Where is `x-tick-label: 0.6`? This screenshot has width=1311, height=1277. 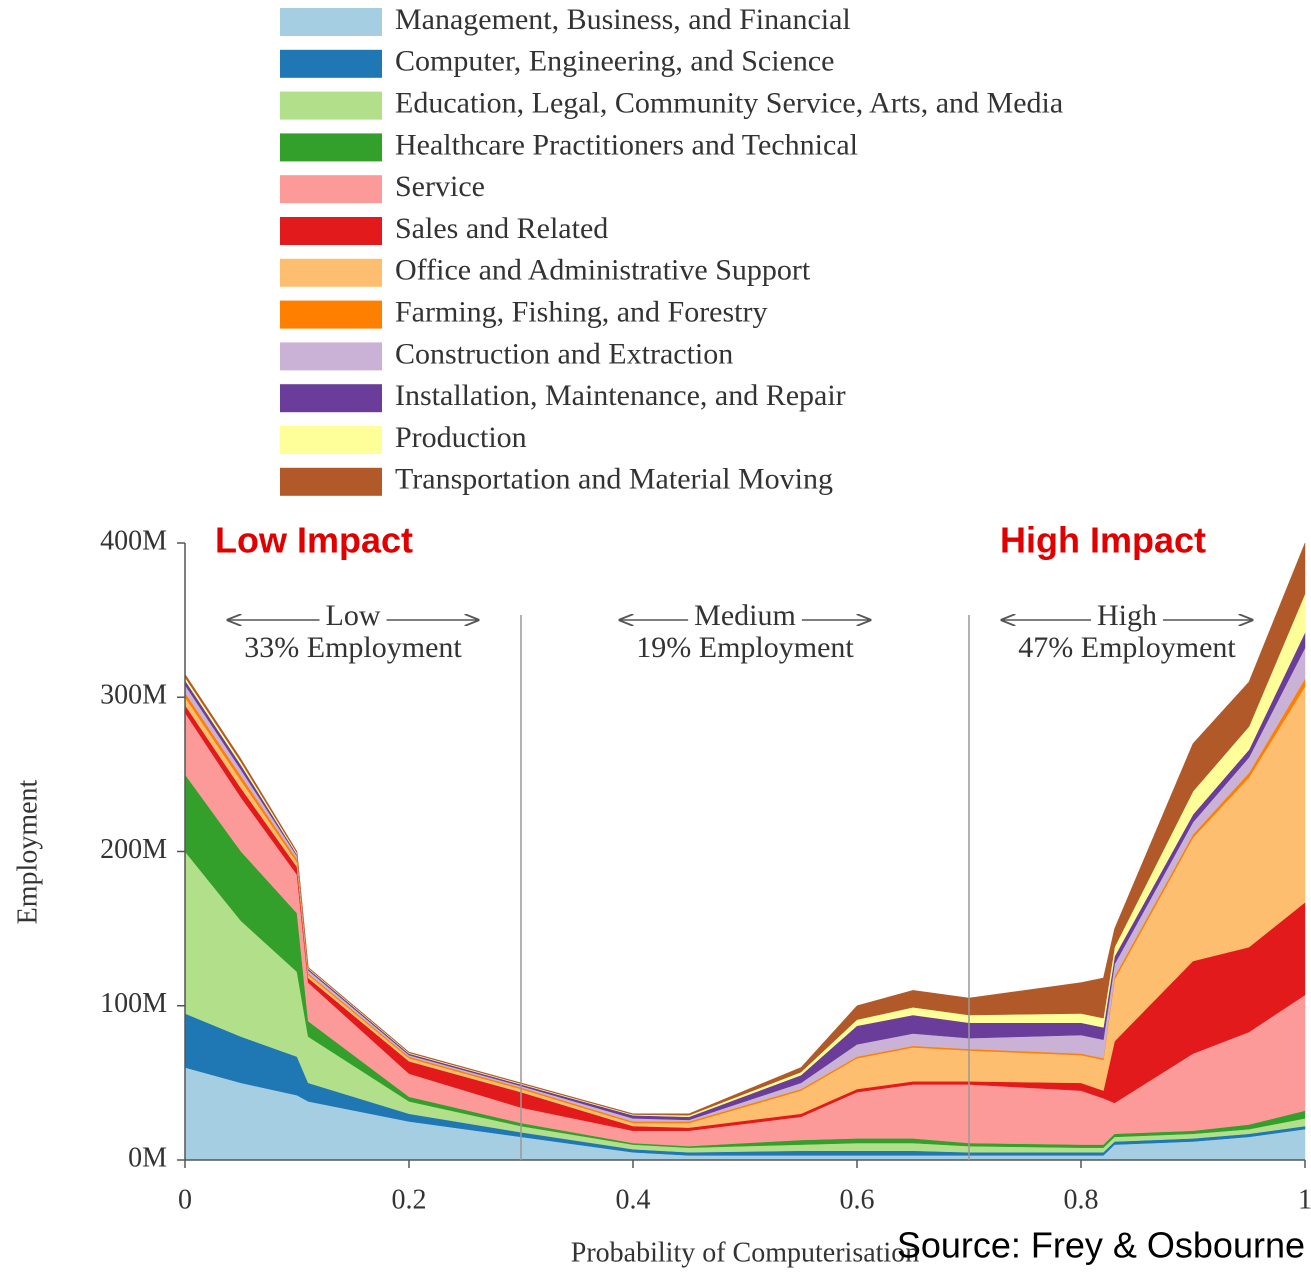 x-tick-label: 0.6 is located at coordinates (857, 1199).